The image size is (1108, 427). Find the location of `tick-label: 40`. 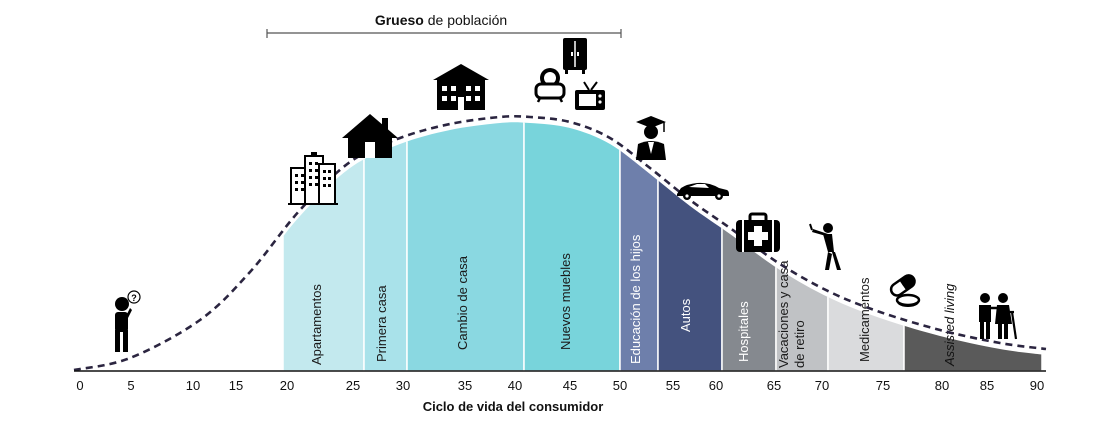

tick-label: 40 is located at coordinates (515, 385).